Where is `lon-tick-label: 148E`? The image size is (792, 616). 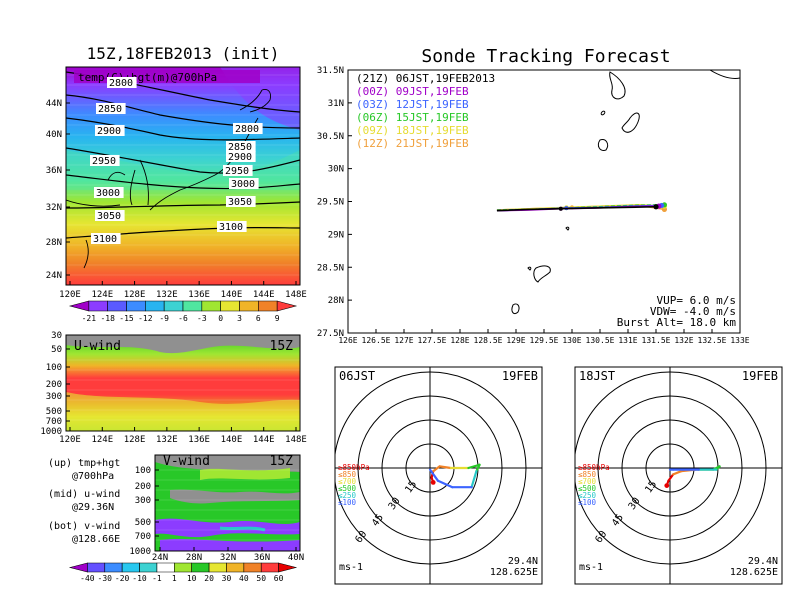
lon-tick-label: 148E is located at coordinates (296, 295).